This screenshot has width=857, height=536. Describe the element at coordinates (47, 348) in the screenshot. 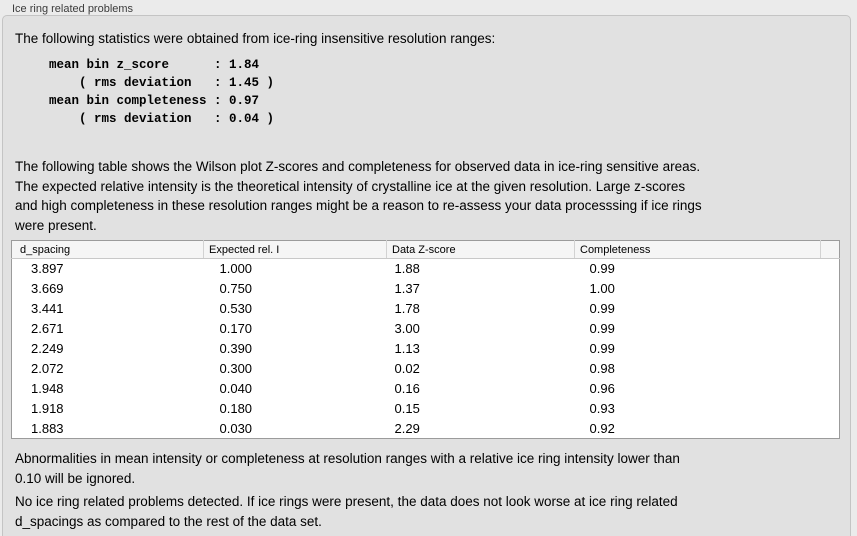

I see `cell-d-spacing: 2.249` at that location.